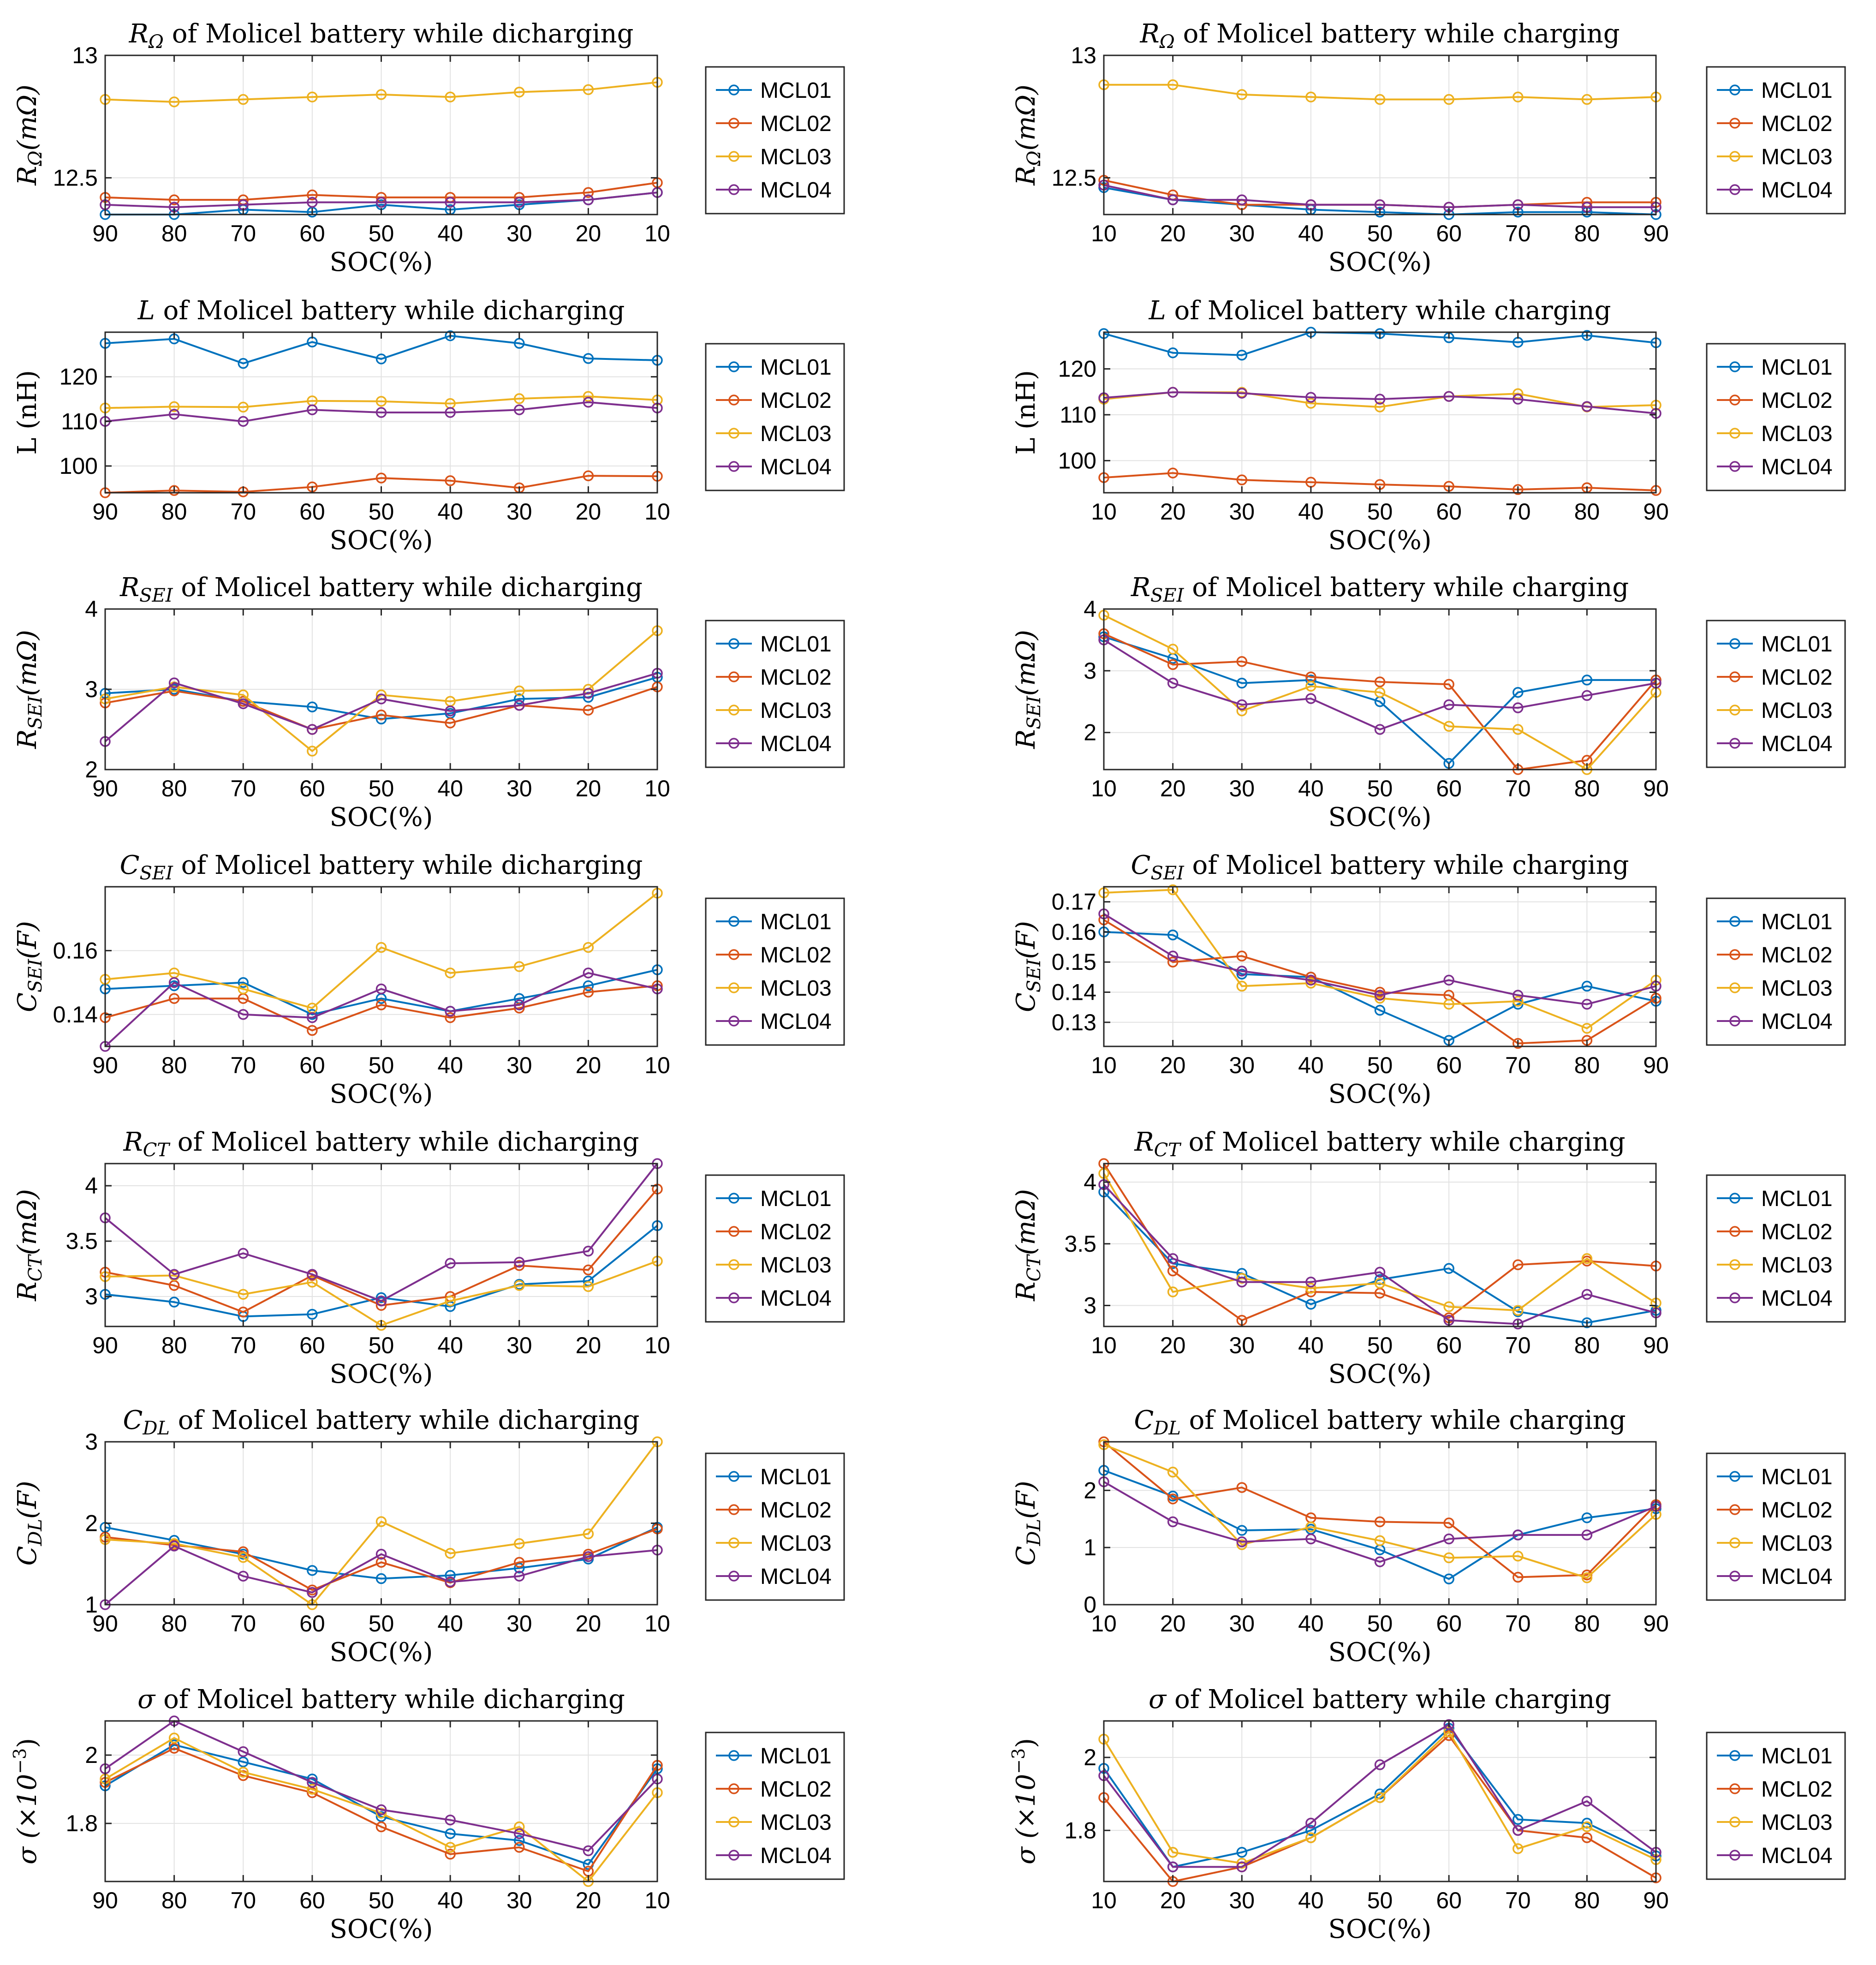 This screenshot has width=1876, height=1965. Describe the element at coordinates (1311, 512) in the screenshot. I see `x-tick-label: 40` at that location.